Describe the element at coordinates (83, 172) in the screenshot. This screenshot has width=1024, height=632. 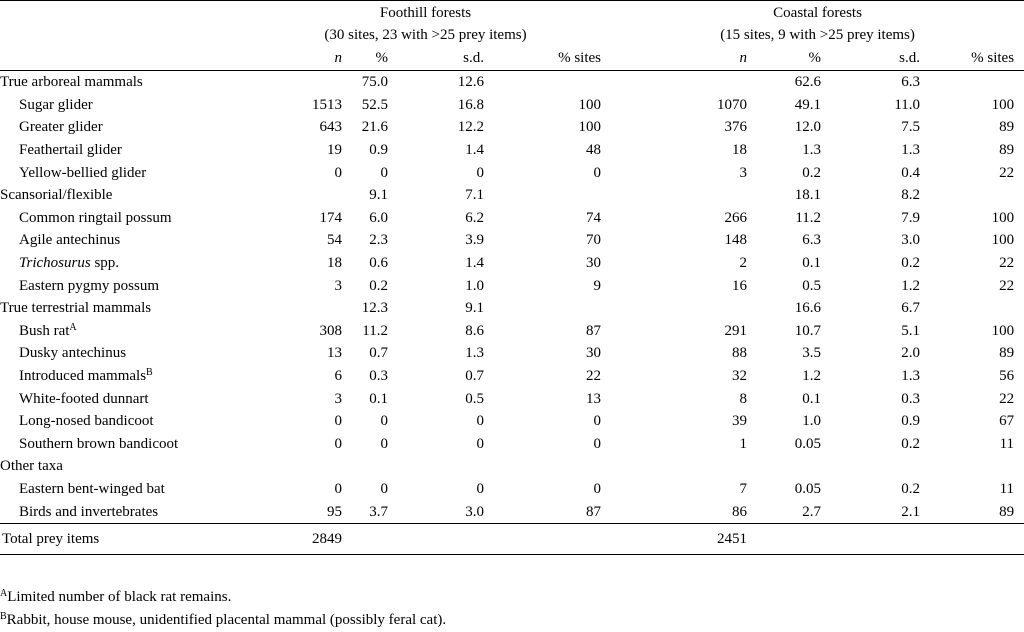
I see `row-label-text: Yellow-bellied glider` at that location.